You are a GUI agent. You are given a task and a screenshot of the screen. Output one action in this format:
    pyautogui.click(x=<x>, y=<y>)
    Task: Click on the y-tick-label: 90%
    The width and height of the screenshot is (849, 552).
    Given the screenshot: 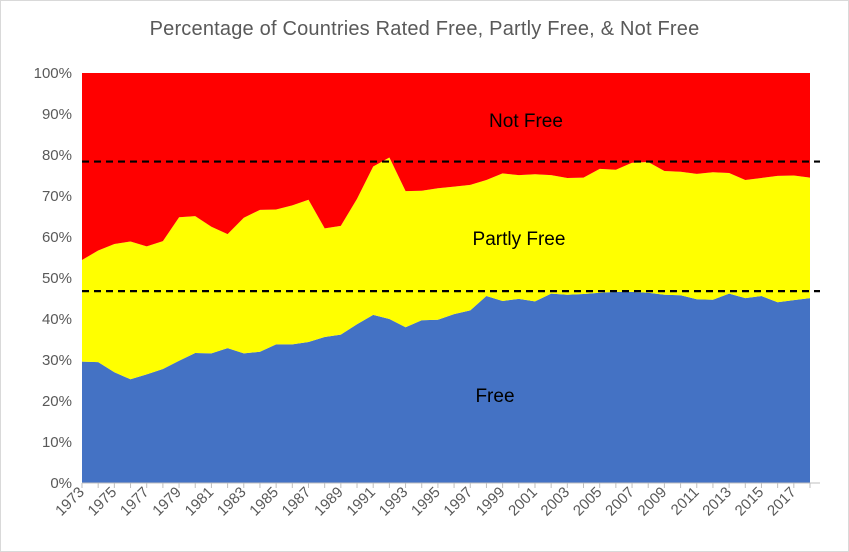 What is the action you would take?
    pyautogui.click(x=57, y=114)
    